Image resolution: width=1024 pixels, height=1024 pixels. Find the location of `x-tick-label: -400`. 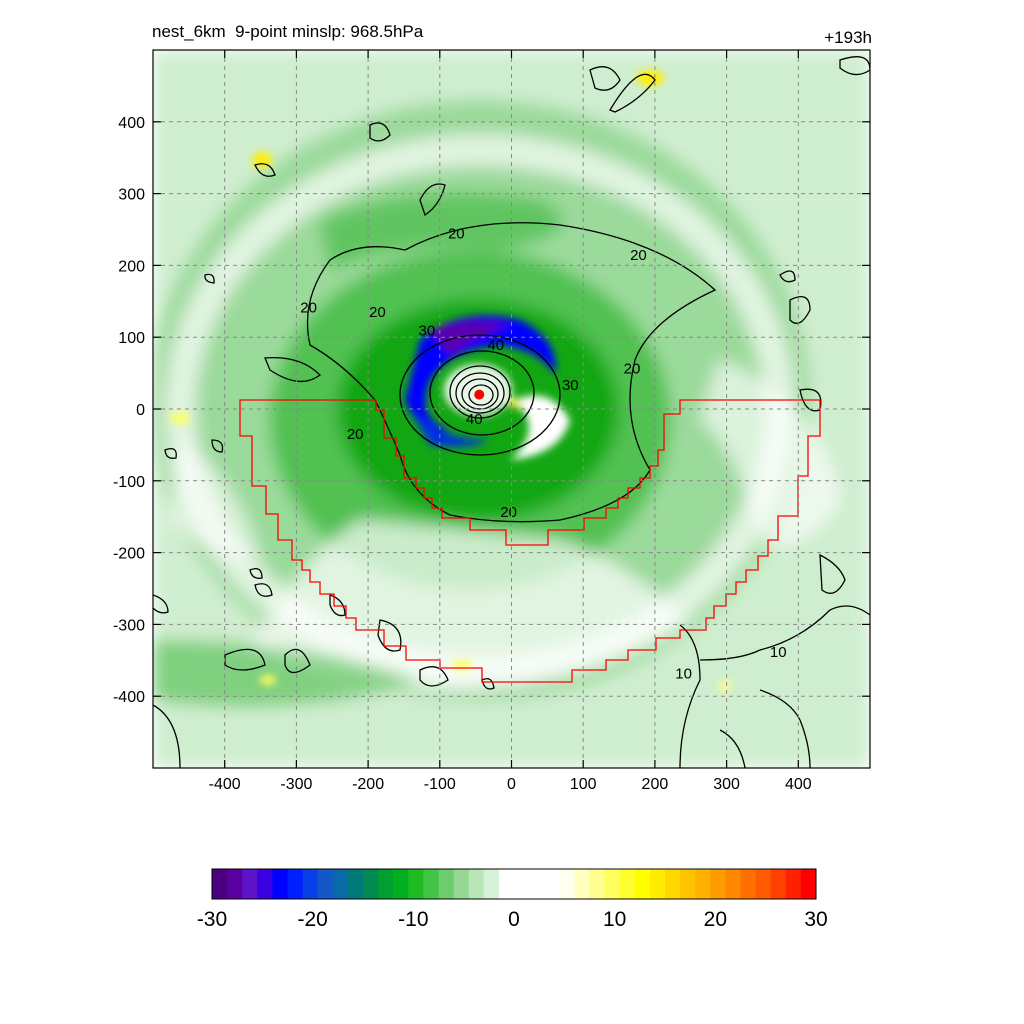

x-tick-label: -400 is located at coordinates (225, 784).